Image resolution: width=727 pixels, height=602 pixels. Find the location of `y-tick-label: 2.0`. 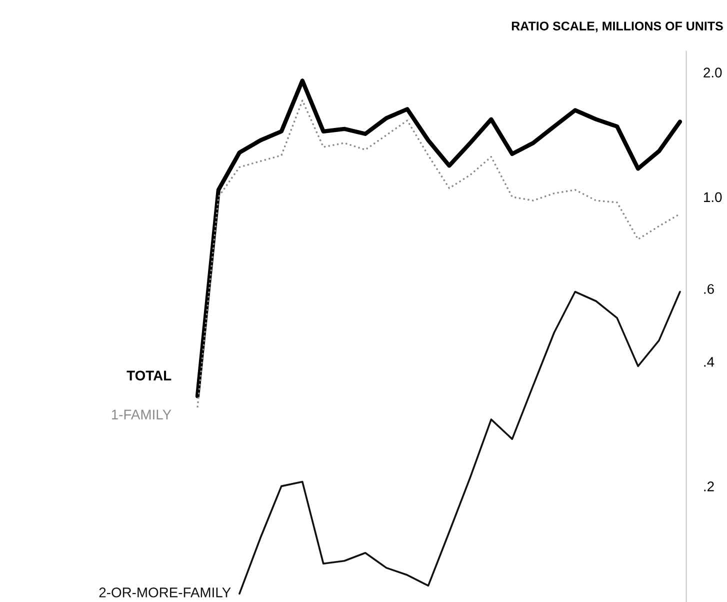

y-tick-label: 2.0 is located at coordinates (713, 73).